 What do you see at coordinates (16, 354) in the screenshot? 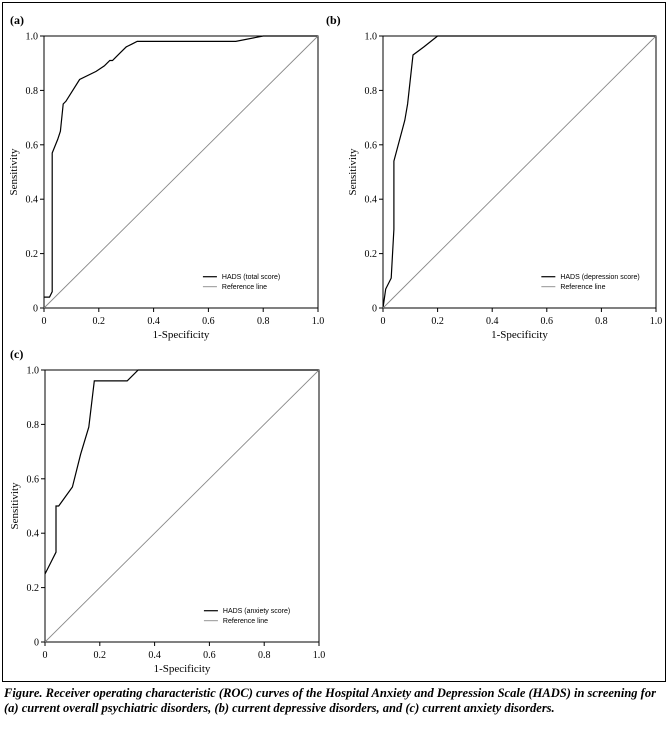
I see `panel-label: (c)` at bounding box center [16, 354].